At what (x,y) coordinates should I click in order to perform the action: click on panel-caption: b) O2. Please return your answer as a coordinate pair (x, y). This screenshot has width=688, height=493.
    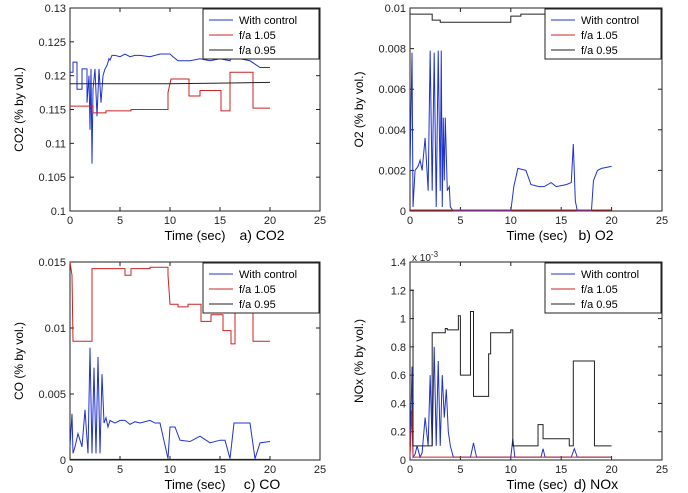
    Looking at the image, I should click on (595, 235).